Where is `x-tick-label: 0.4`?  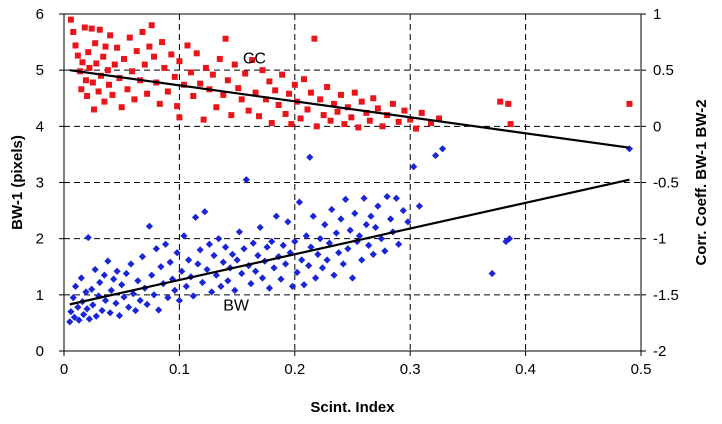
x-tick-label: 0.4 is located at coordinates (525, 369).